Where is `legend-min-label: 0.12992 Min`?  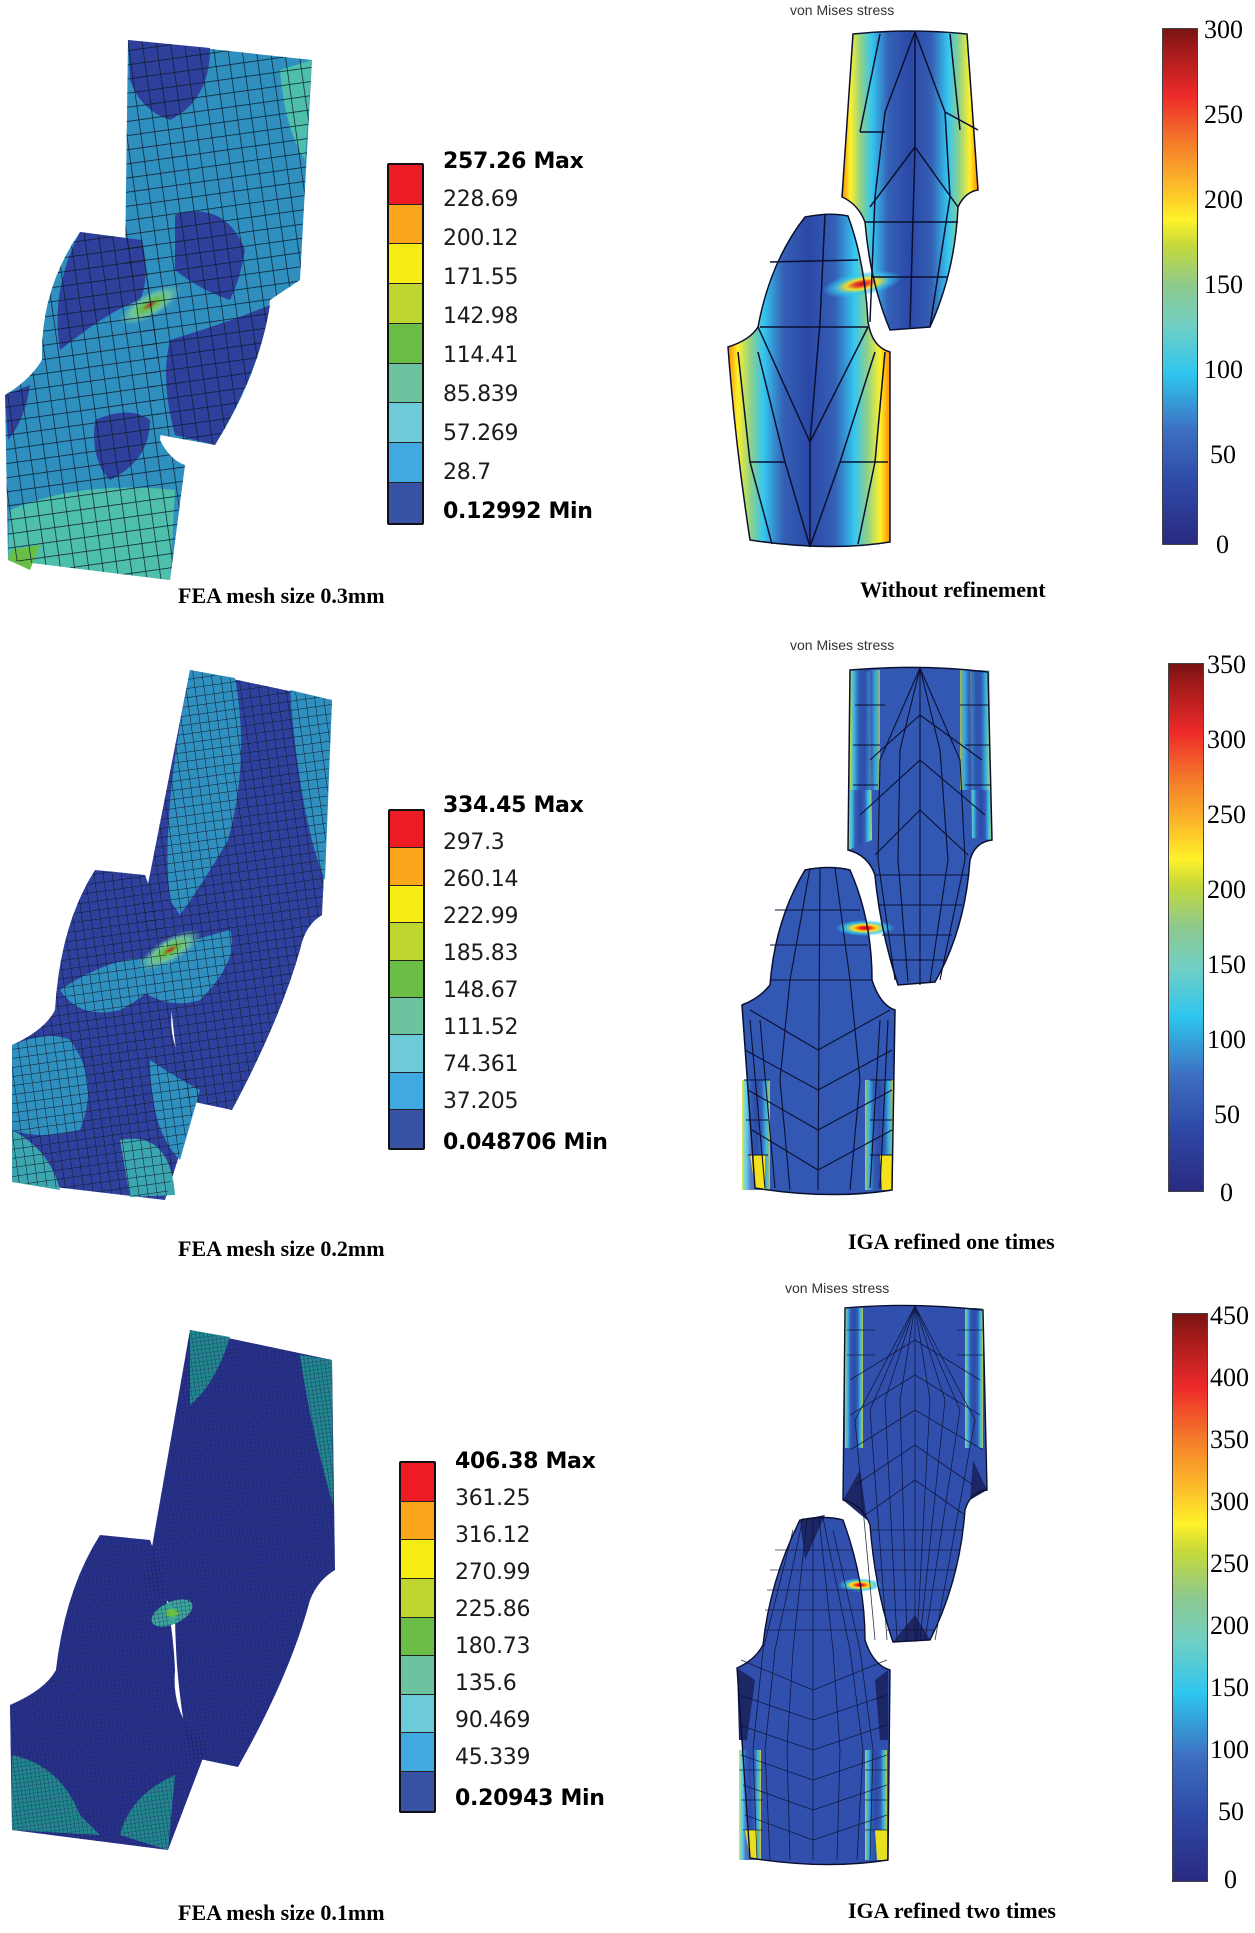
legend-min-label: 0.12992 Min is located at coordinates (518, 511).